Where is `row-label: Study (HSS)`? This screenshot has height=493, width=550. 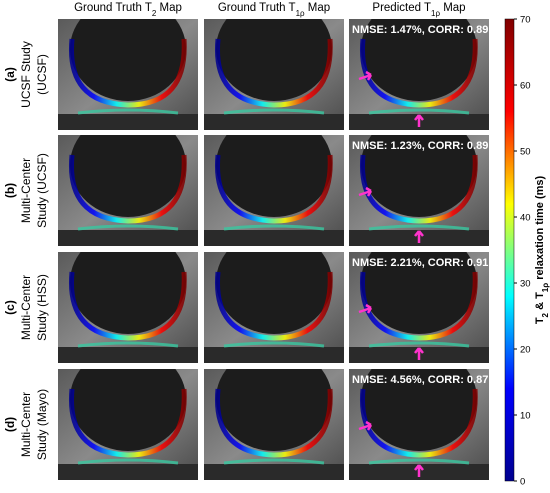 row-label: Study (HSS) is located at coordinates (42, 307).